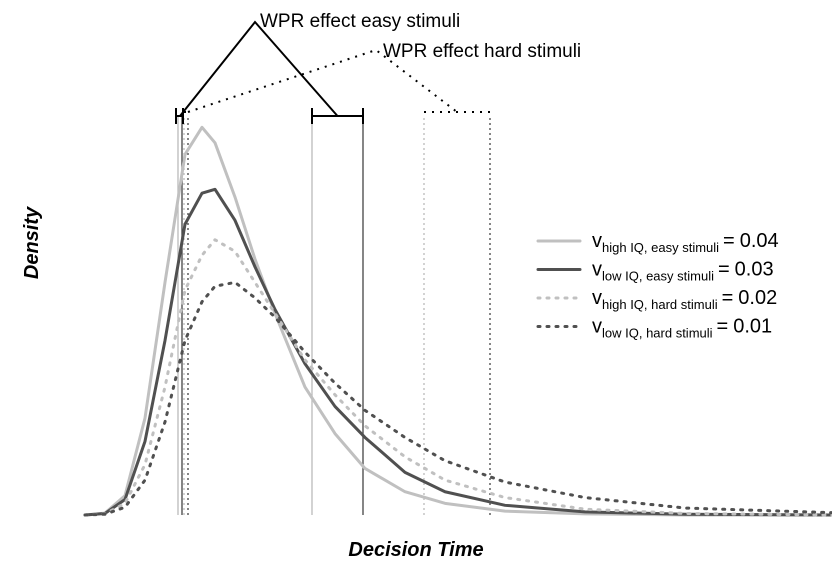 The image size is (832, 564). What do you see at coordinates (259, 68) in the screenshot?
I see `leader-easy` at bounding box center [259, 68].